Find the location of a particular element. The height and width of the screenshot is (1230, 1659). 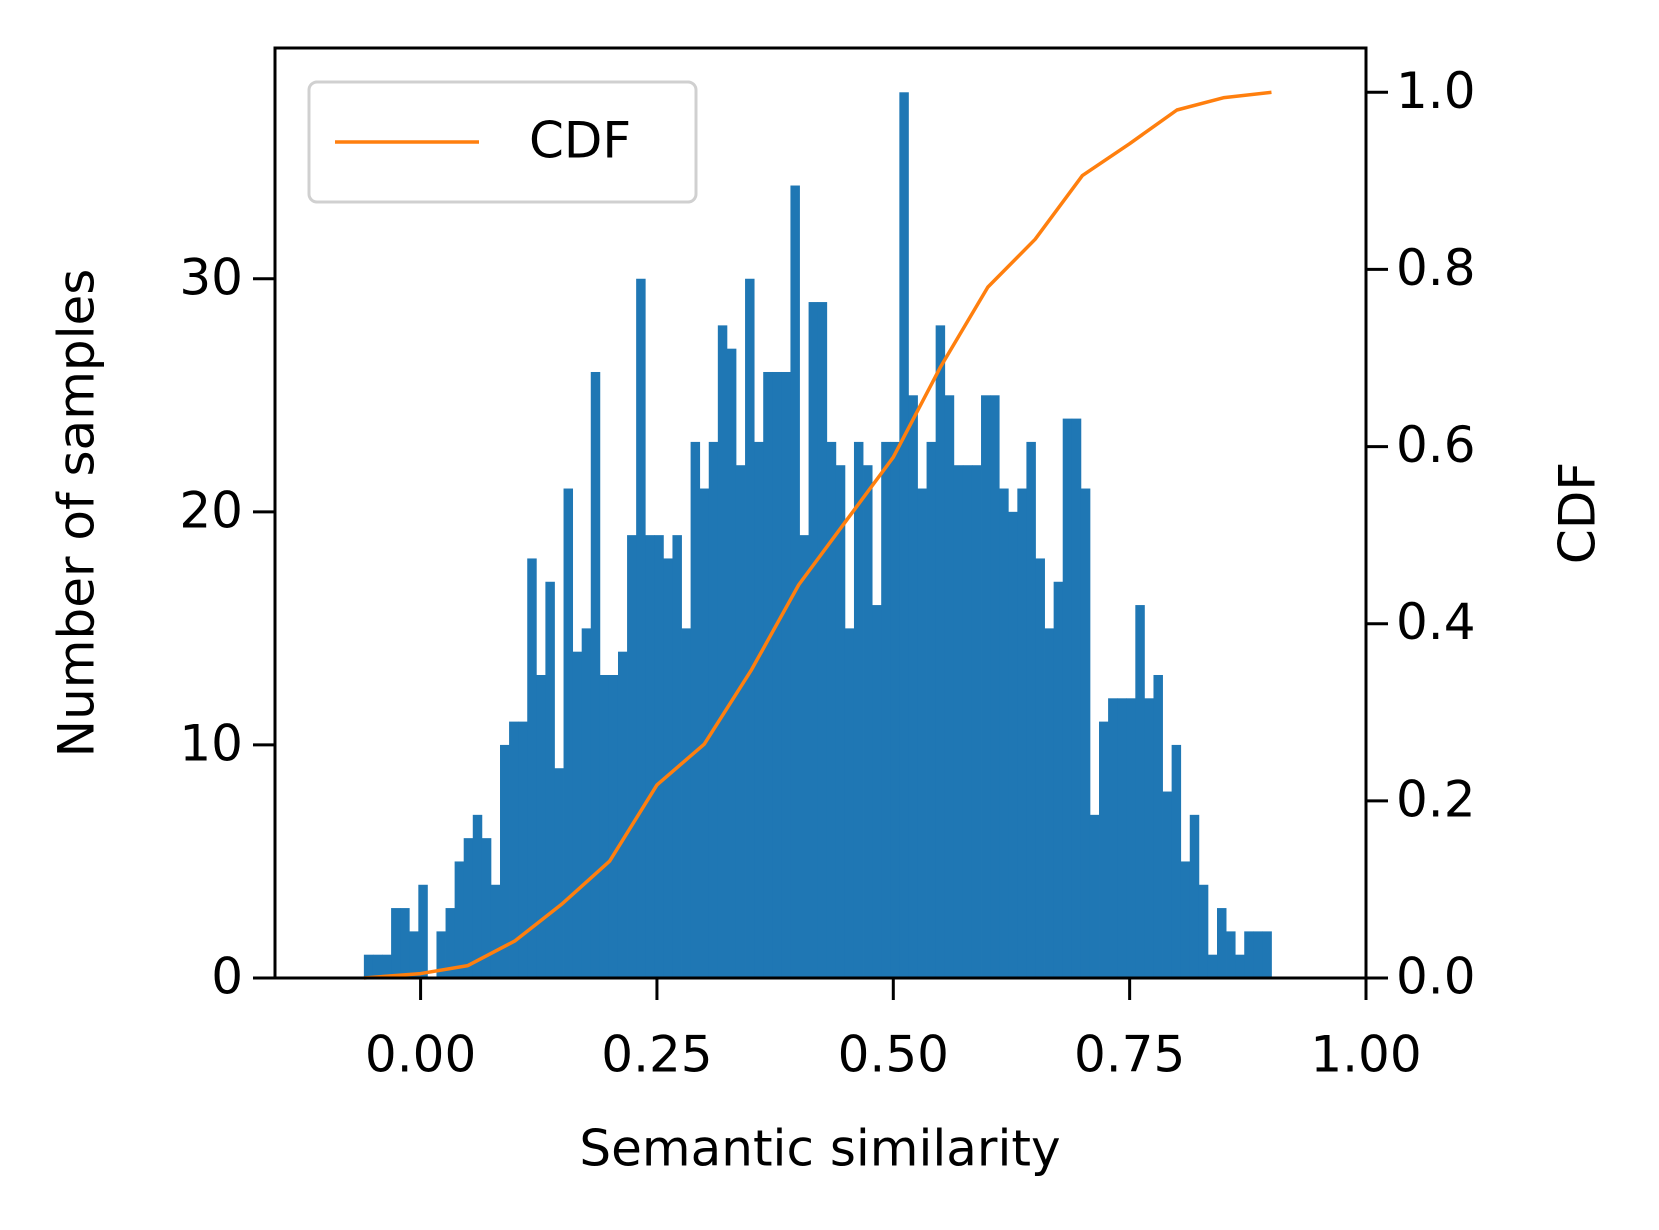

y-tick-label: 30 is located at coordinates (211, 277).